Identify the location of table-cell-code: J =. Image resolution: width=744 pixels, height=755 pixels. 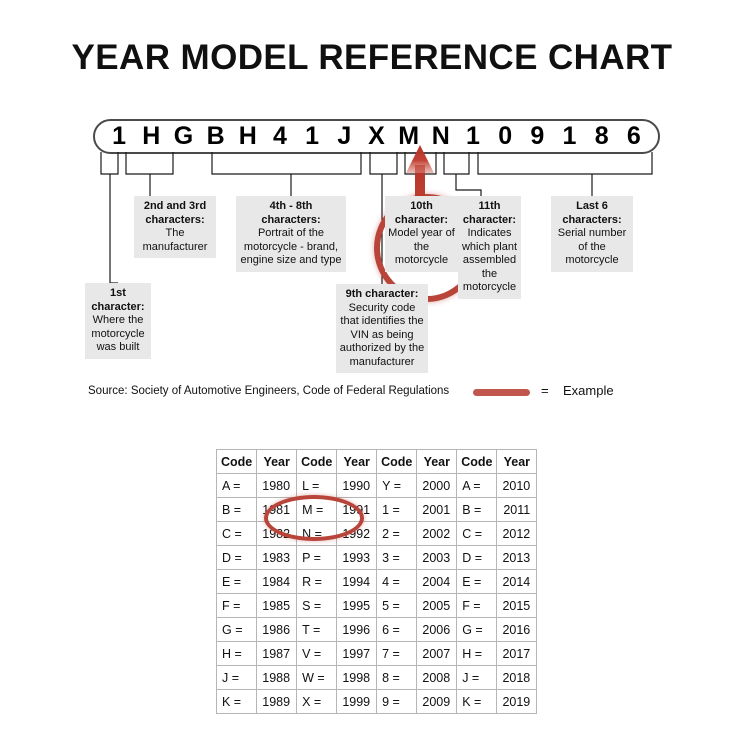
(477, 677).